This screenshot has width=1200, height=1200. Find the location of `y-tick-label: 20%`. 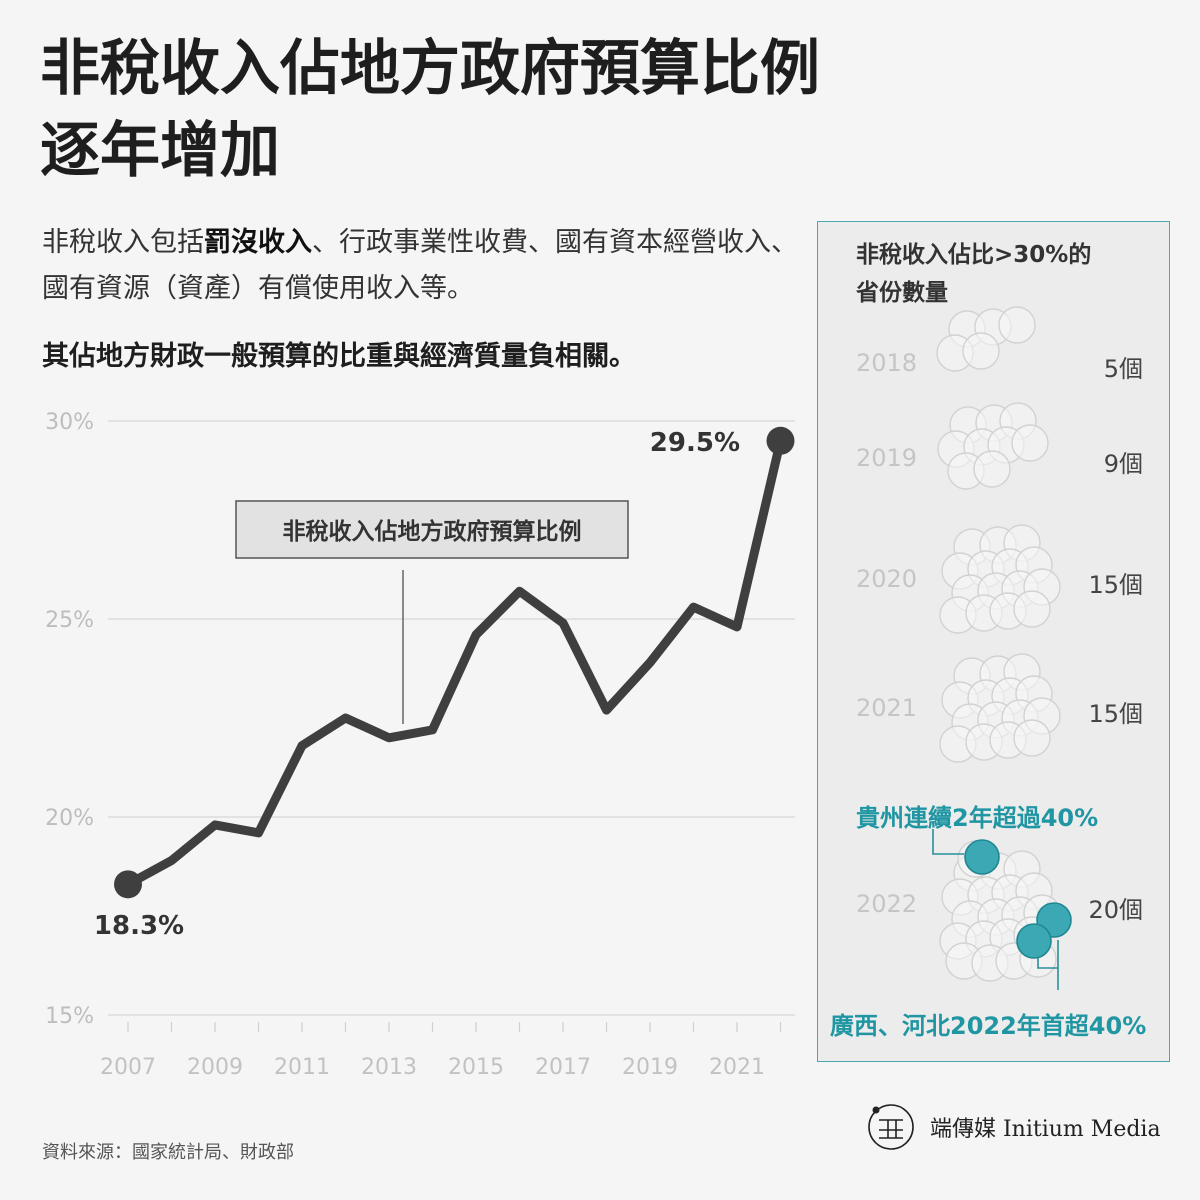

y-tick-label: 20% is located at coordinates (69, 818).